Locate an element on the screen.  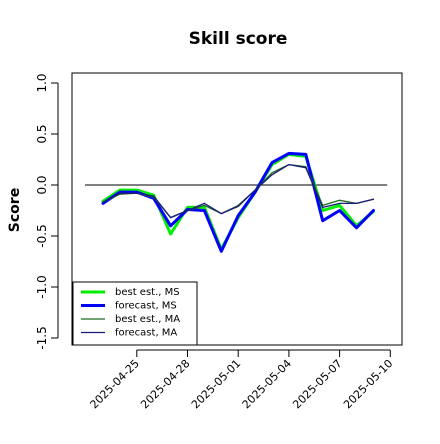
y-tick-label: 1.0 is located at coordinates (42, 82).